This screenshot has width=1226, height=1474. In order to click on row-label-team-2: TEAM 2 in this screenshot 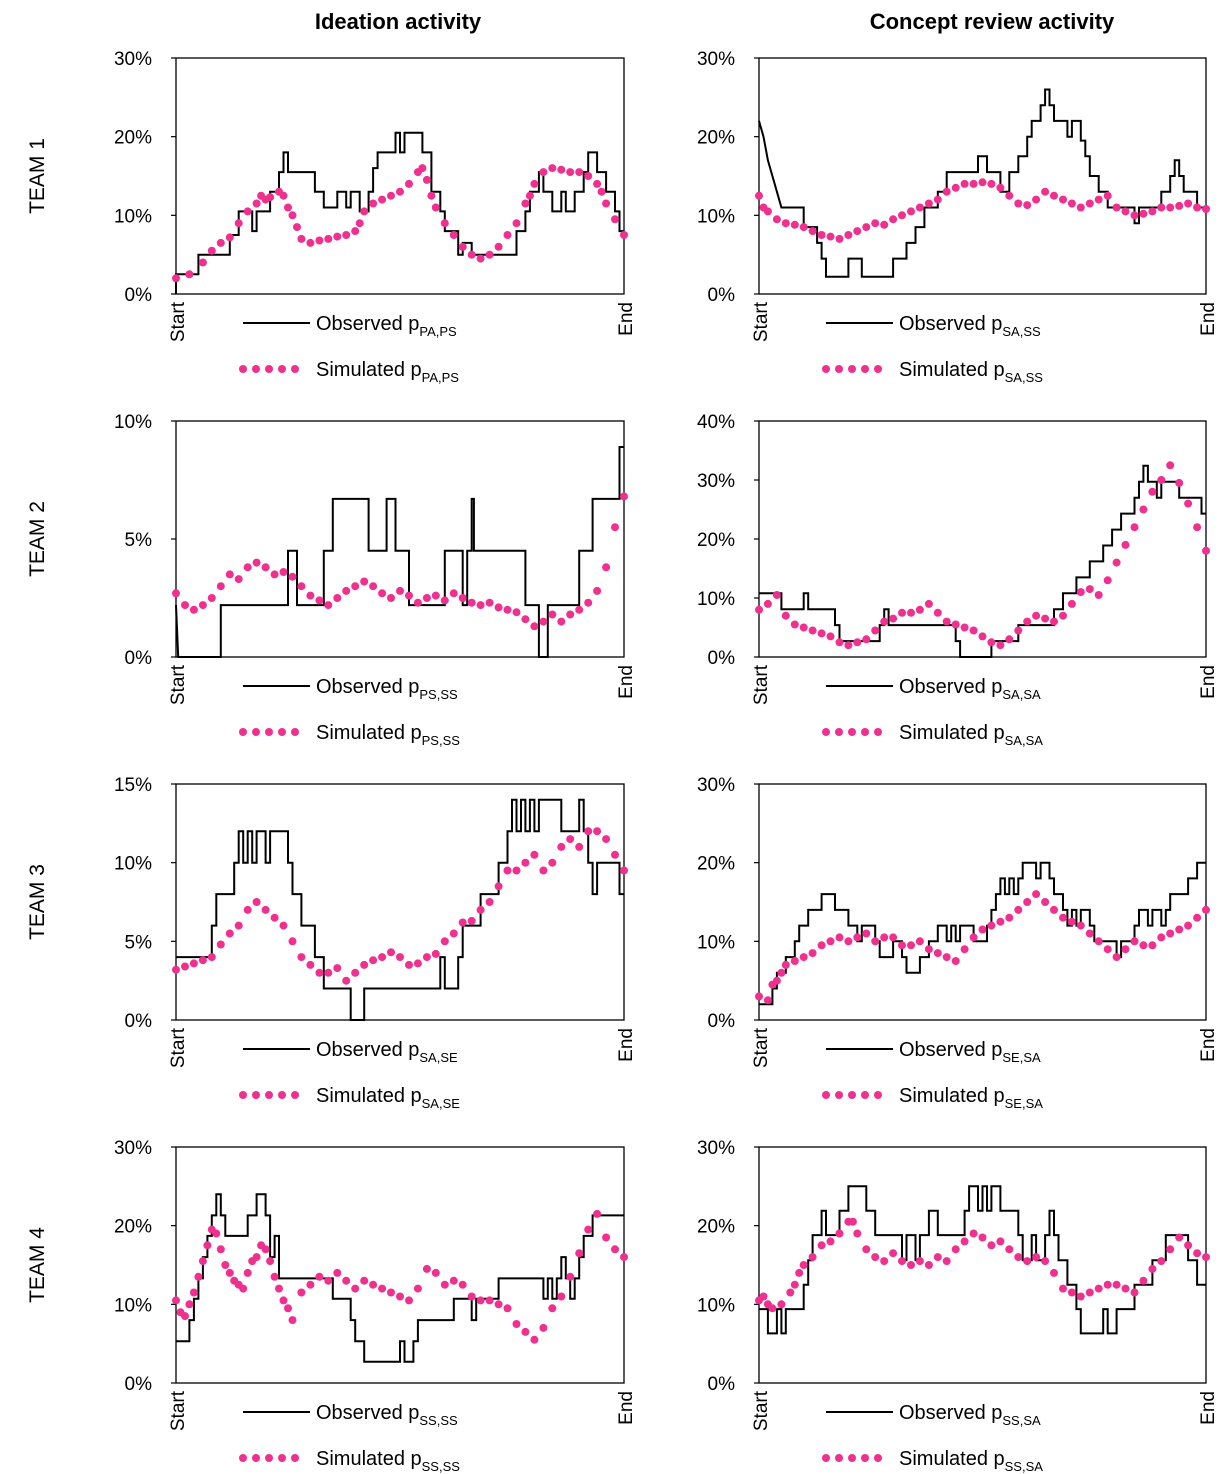, I will do `click(37, 539)`.